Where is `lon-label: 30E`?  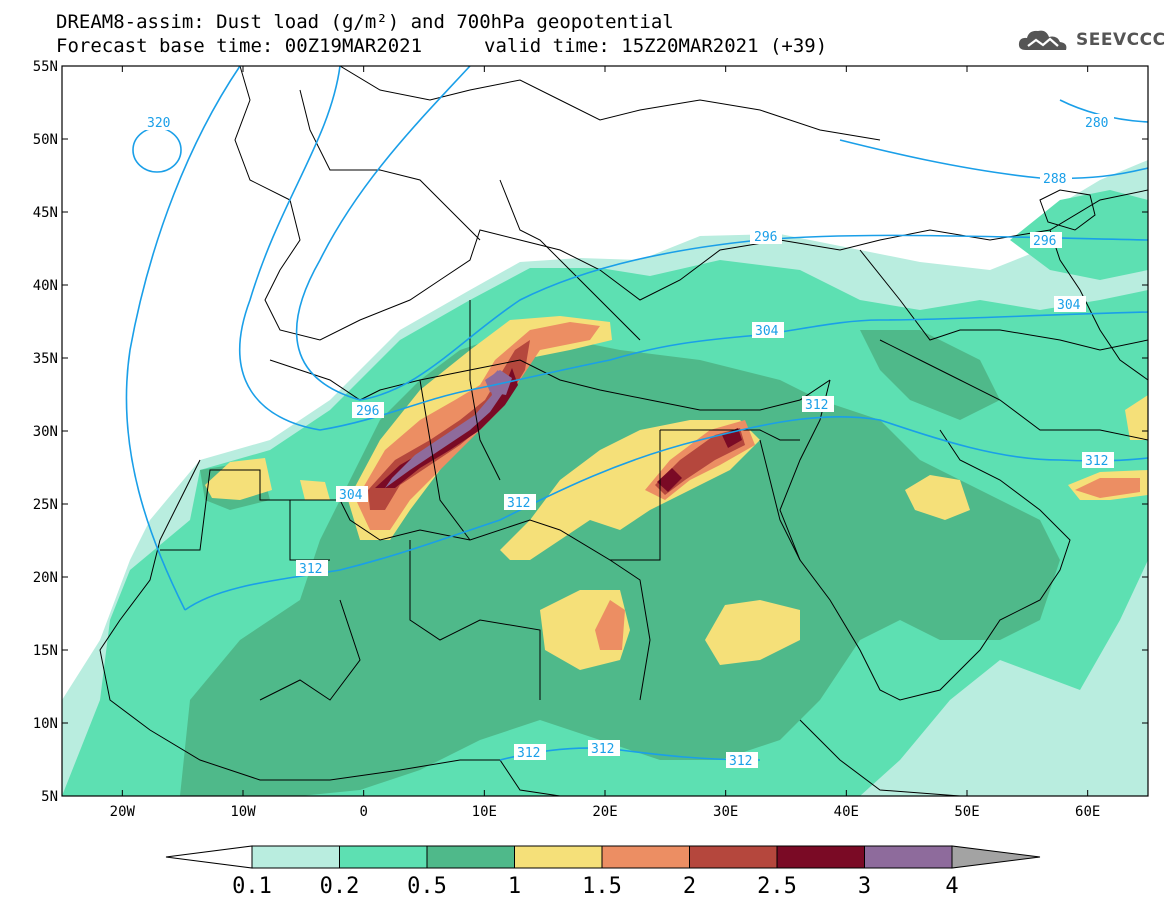
lon-label: 30E is located at coordinates (725, 812).